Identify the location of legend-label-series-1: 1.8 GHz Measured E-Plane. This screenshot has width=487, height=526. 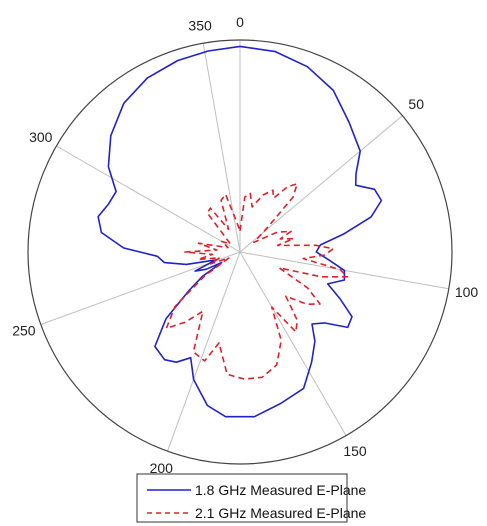
(280, 490).